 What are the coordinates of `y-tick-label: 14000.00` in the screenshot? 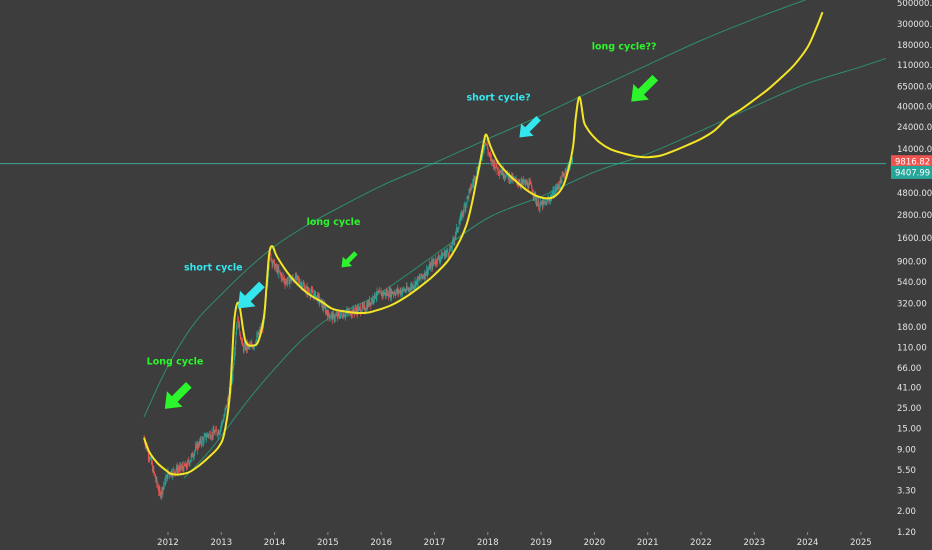 It's located at (914, 150).